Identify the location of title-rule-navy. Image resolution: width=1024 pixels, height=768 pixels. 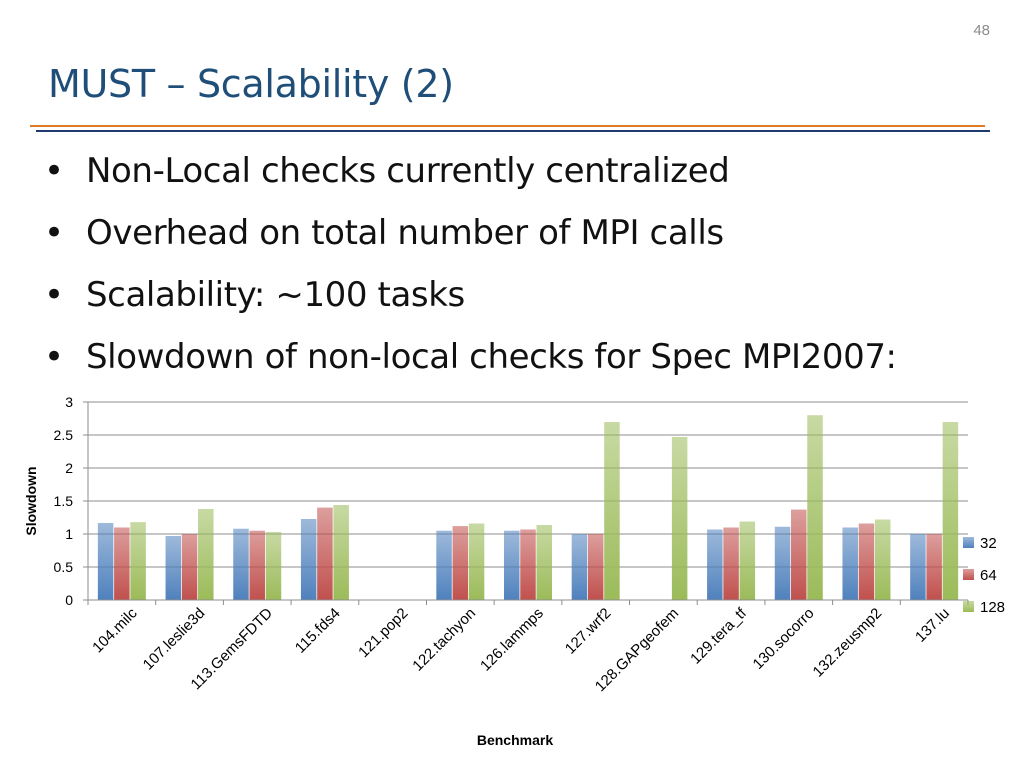
(513, 131).